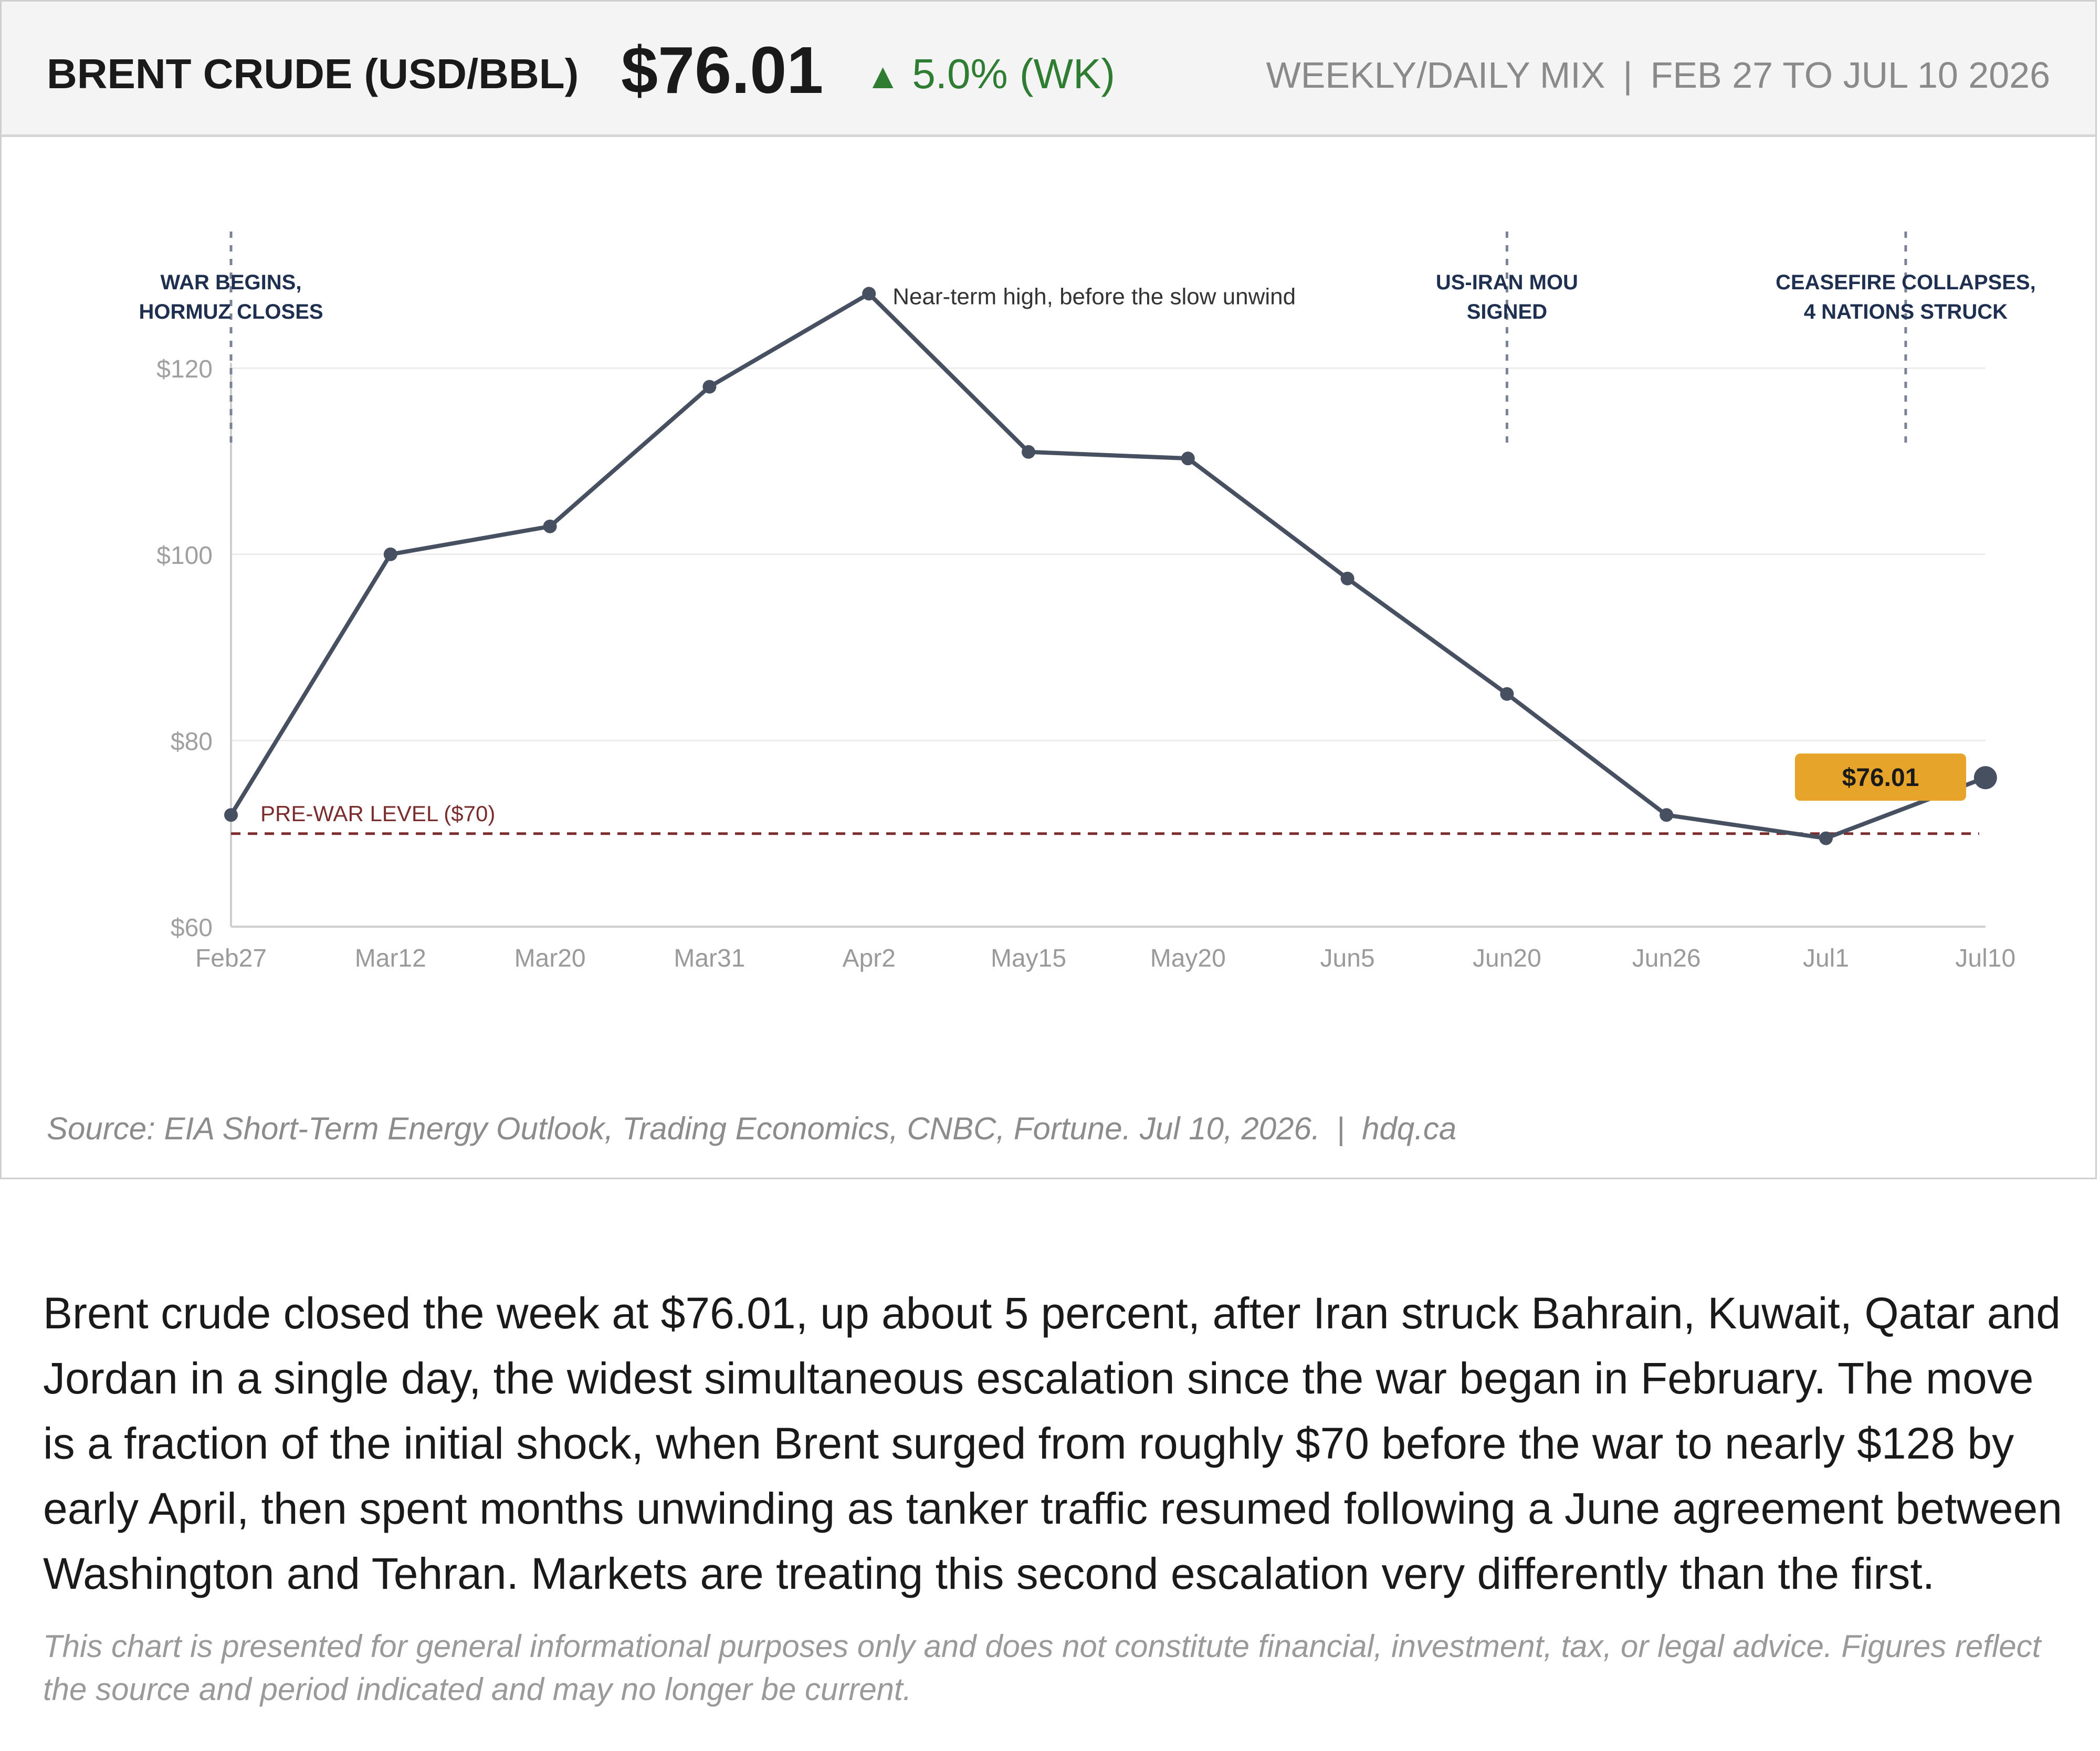  I want to click on event-label: SIGNED, so click(1507, 311).